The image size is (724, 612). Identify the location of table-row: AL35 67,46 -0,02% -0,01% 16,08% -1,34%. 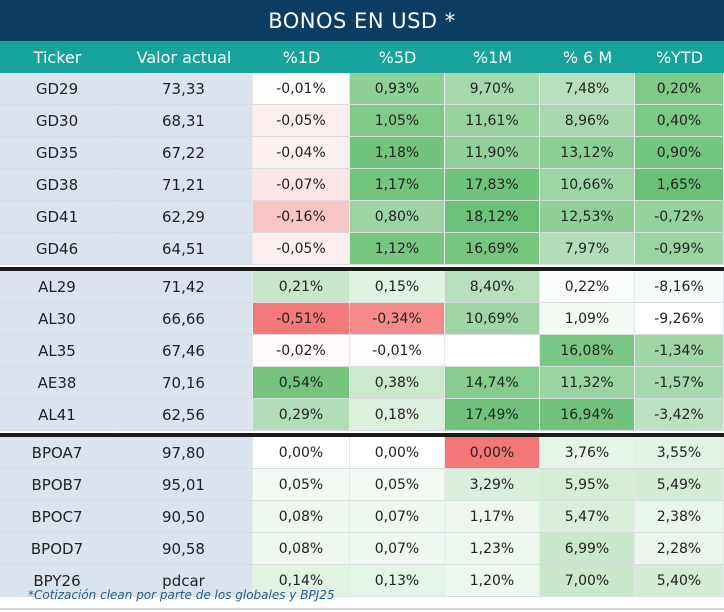
(362, 351).